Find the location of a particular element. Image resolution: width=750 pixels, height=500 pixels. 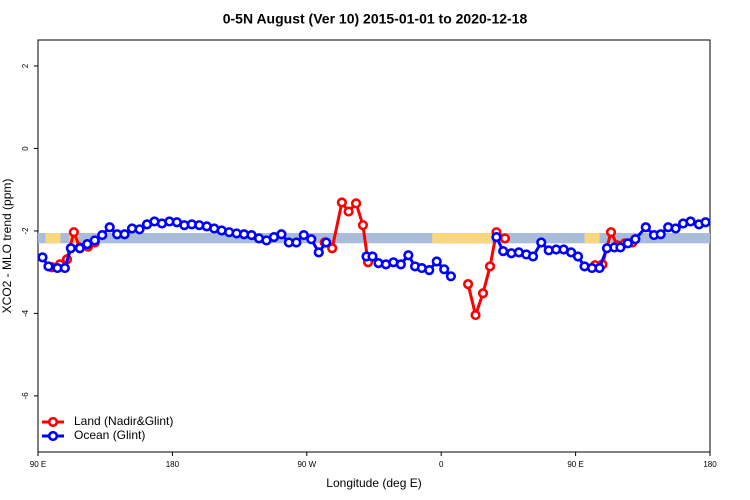

x-tick-label: 0 is located at coordinates (441, 464).